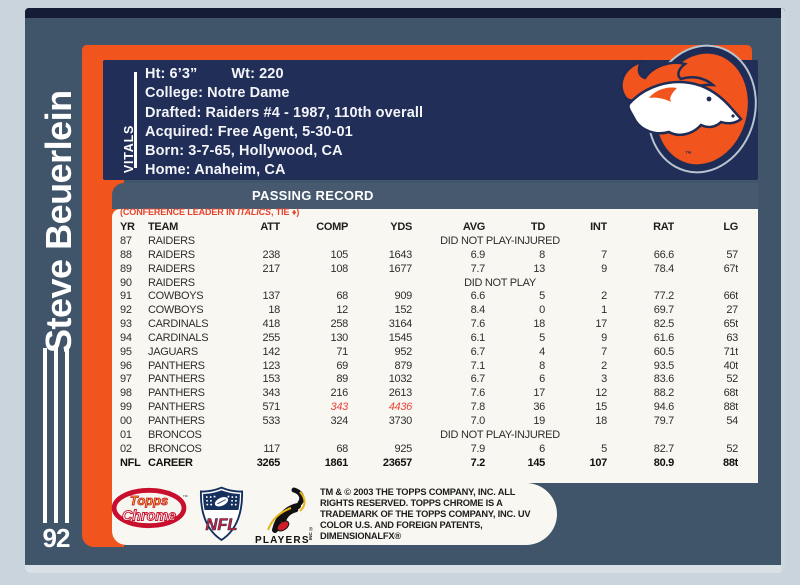 This screenshot has width=800, height=585. Describe the element at coordinates (400, 268) in the screenshot. I see `cell-yds: 1677` at that location.